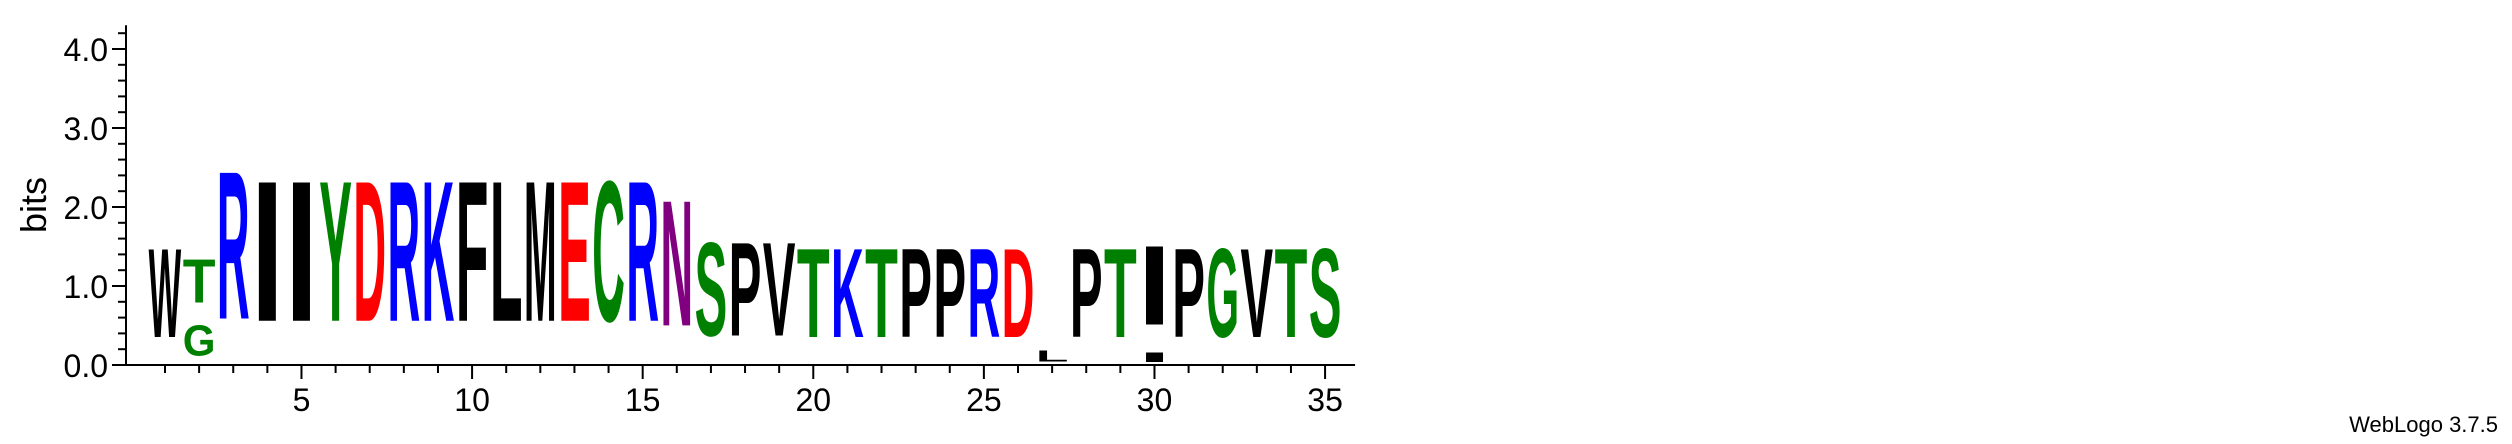 This screenshot has width=2512, height=444. Describe the element at coordinates (608, 251) in the screenshot. I see `logo-letter: C` at that location.